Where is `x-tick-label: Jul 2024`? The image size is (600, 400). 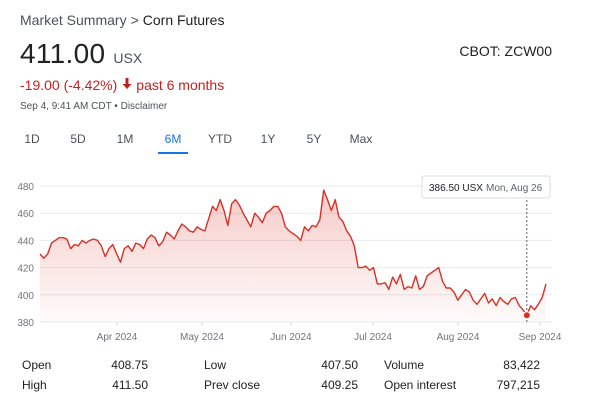 x-tick-label: Jul 2024 is located at coordinates (373, 337).